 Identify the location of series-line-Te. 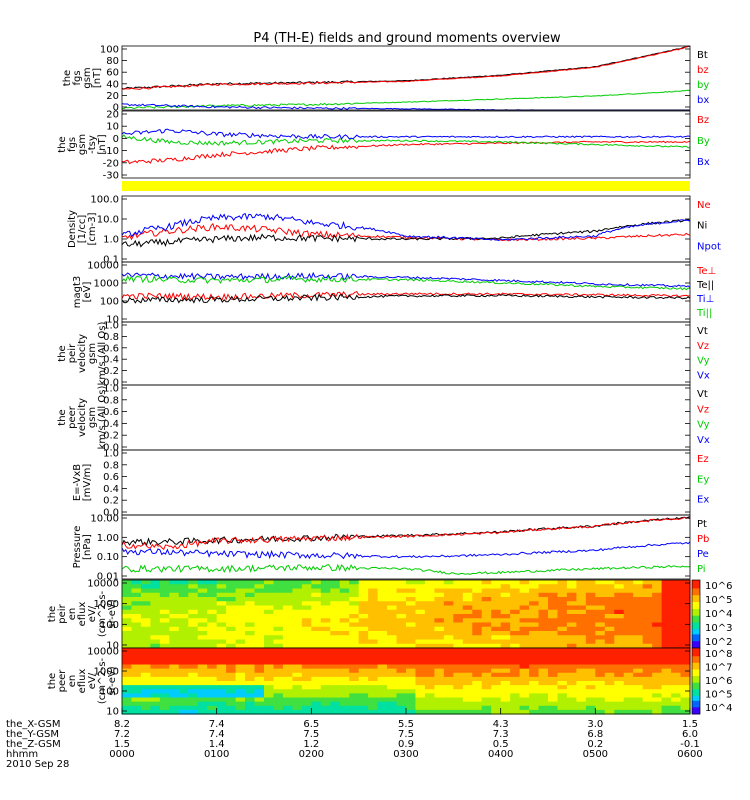
(406, 298).